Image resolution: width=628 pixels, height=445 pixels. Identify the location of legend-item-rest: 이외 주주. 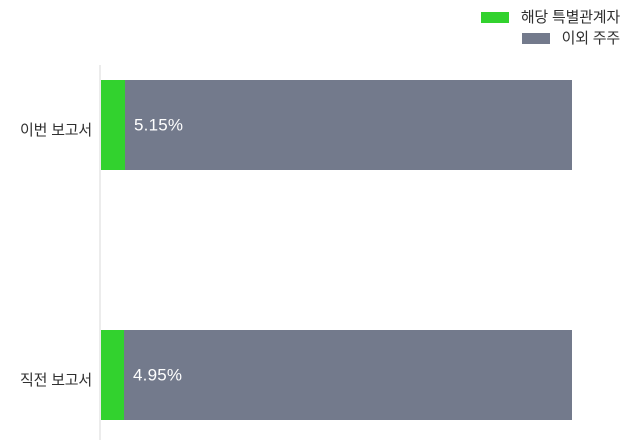
(571, 38).